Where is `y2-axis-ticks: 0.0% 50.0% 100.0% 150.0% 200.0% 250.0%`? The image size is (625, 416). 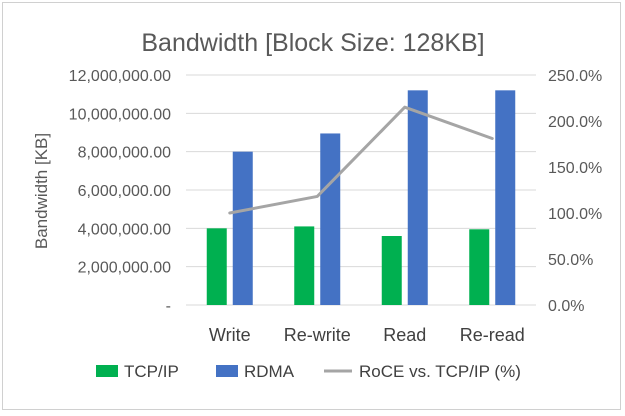 y2-axis-ticks: 0.0% 50.0% 100.0% 150.0% 200.0% 250.0% is located at coordinates (575, 191).